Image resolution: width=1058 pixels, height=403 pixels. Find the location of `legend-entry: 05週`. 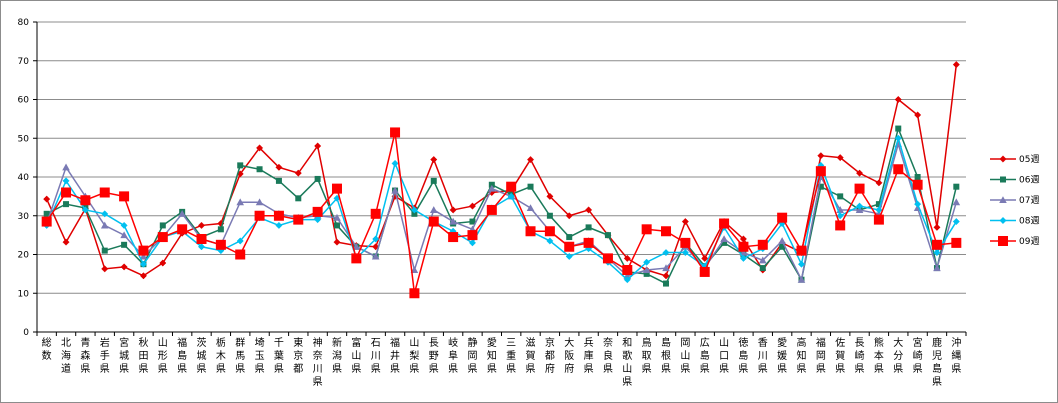

legend-entry: 05週 is located at coordinates (1014, 159).